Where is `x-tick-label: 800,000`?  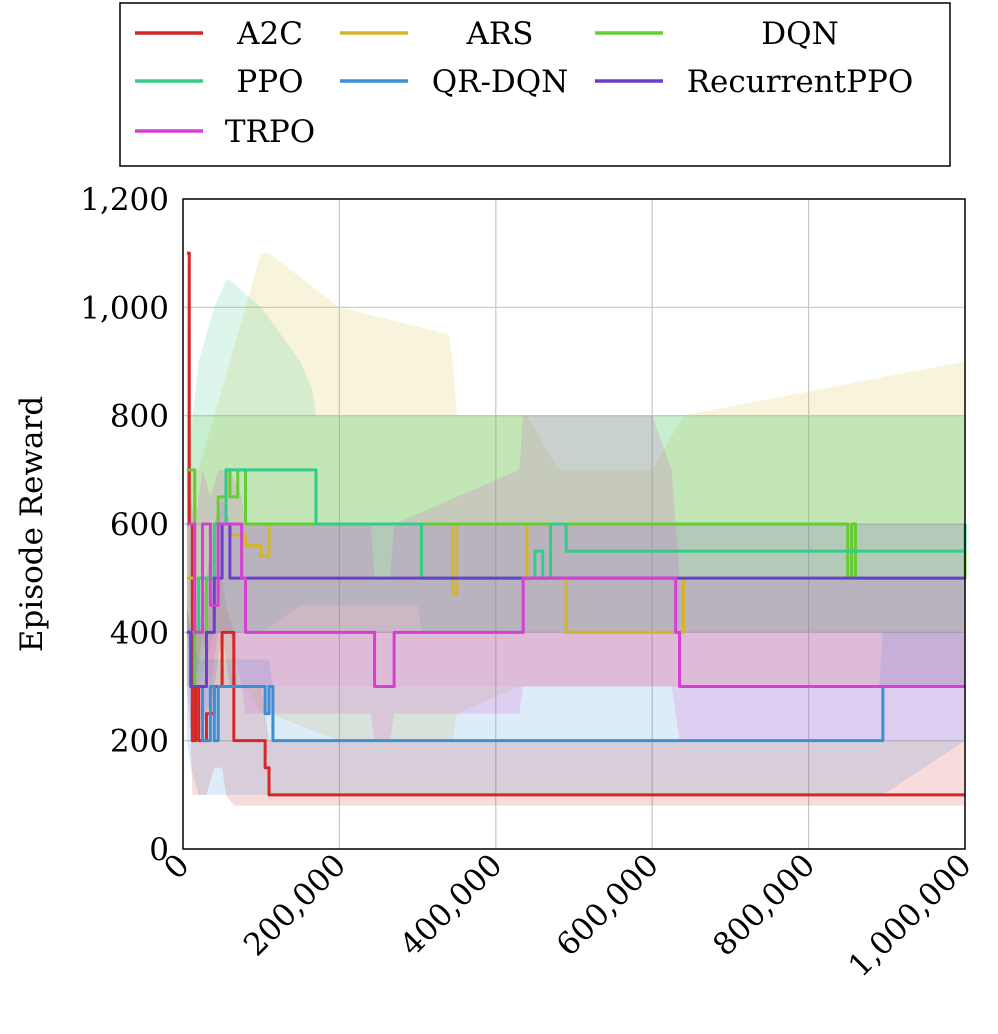
x-tick-label: 800,000 is located at coordinates (764, 905).